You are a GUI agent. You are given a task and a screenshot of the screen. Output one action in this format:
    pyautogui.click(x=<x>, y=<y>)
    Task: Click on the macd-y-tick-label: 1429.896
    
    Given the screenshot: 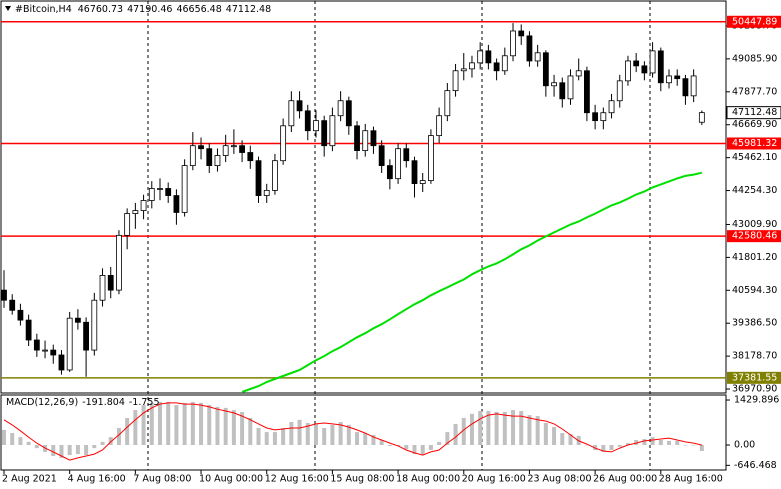 What is the action you would take?
    pyautogui.click(x=756, y=400)
    